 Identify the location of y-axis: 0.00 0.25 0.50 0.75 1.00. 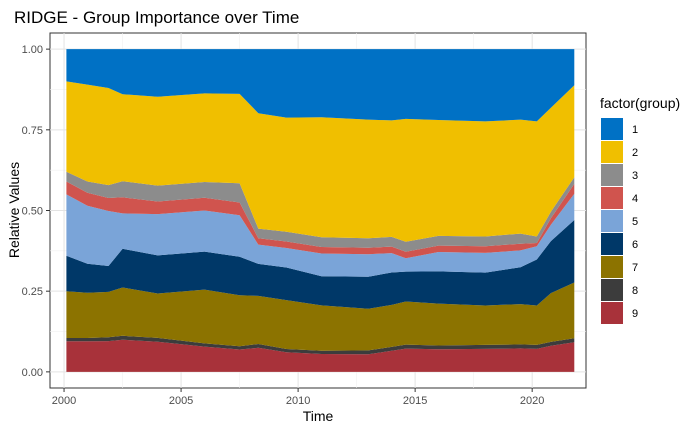
(36, 211).